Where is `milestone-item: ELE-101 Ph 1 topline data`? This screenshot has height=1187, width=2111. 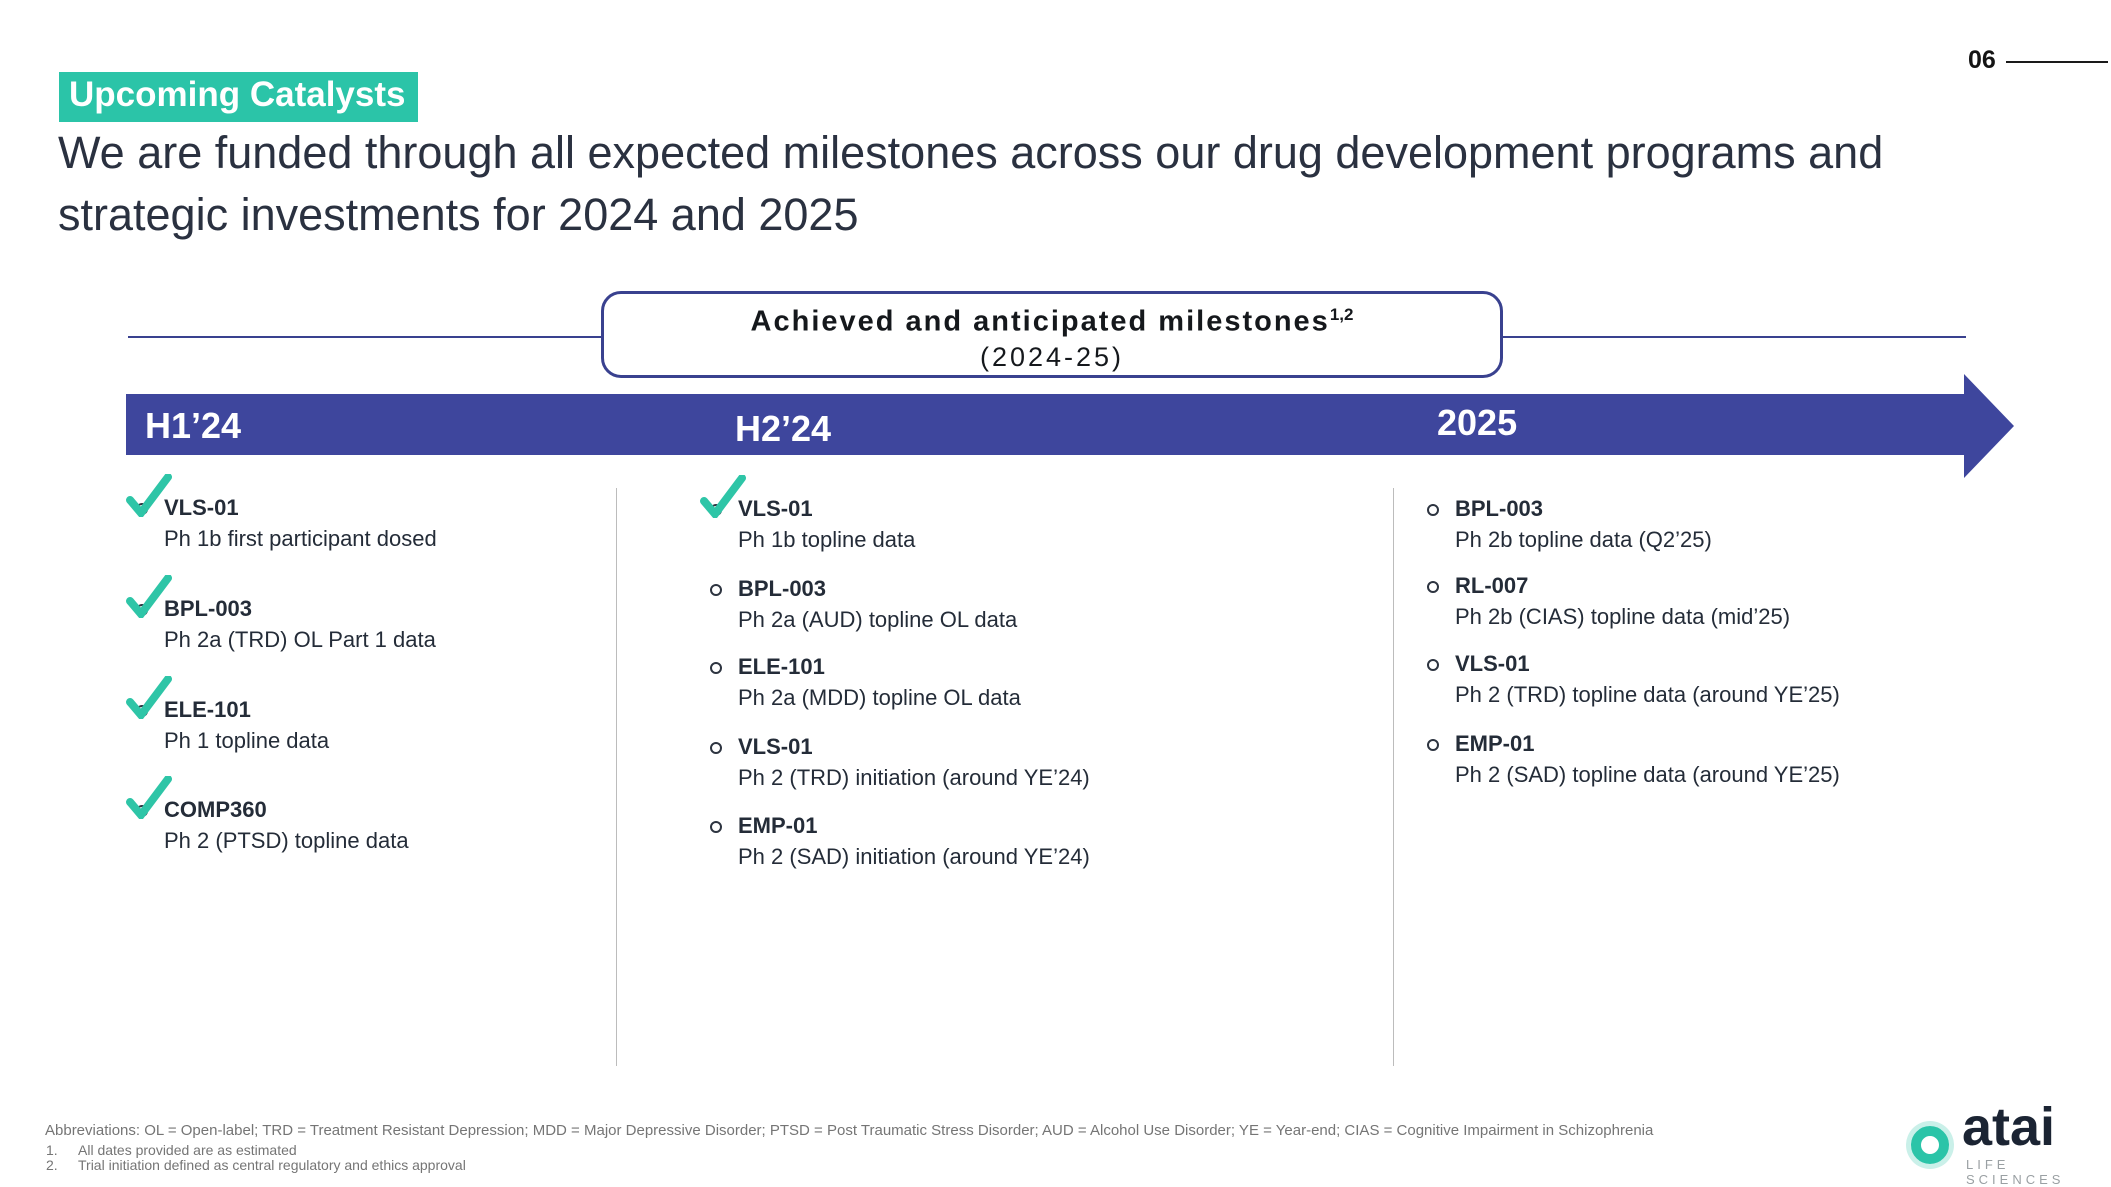
milestone-item: ELE-101 Ph 1 topline data is located at coordinates (228, 715).